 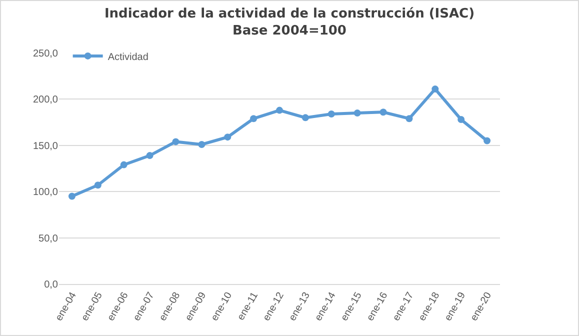 I want to click on chart-title: Indicador de la actividad de la construcción (ISAC), so click(x=289, y=14).